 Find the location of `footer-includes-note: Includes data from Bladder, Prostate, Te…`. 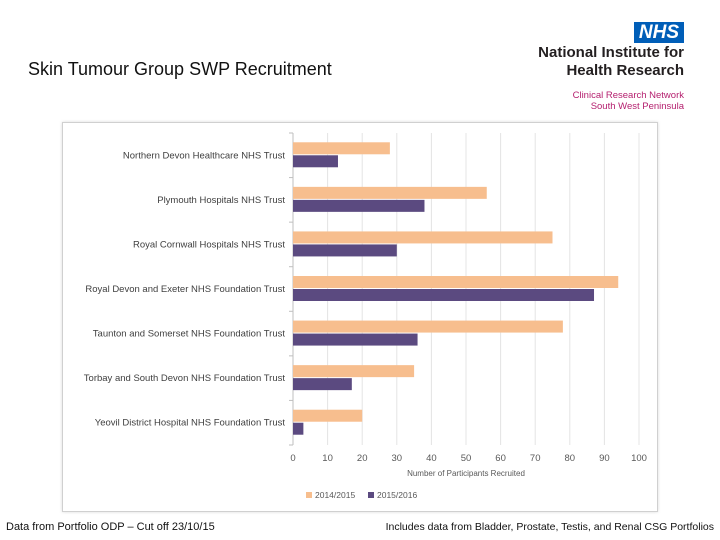

footer-includes-note: Includes data from Bladder, Prostate, Te… is located at coordinates (549, 527).